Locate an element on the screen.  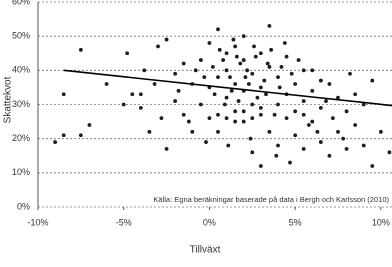
x-tick-label: -10% is located at coordinates (37, 222).